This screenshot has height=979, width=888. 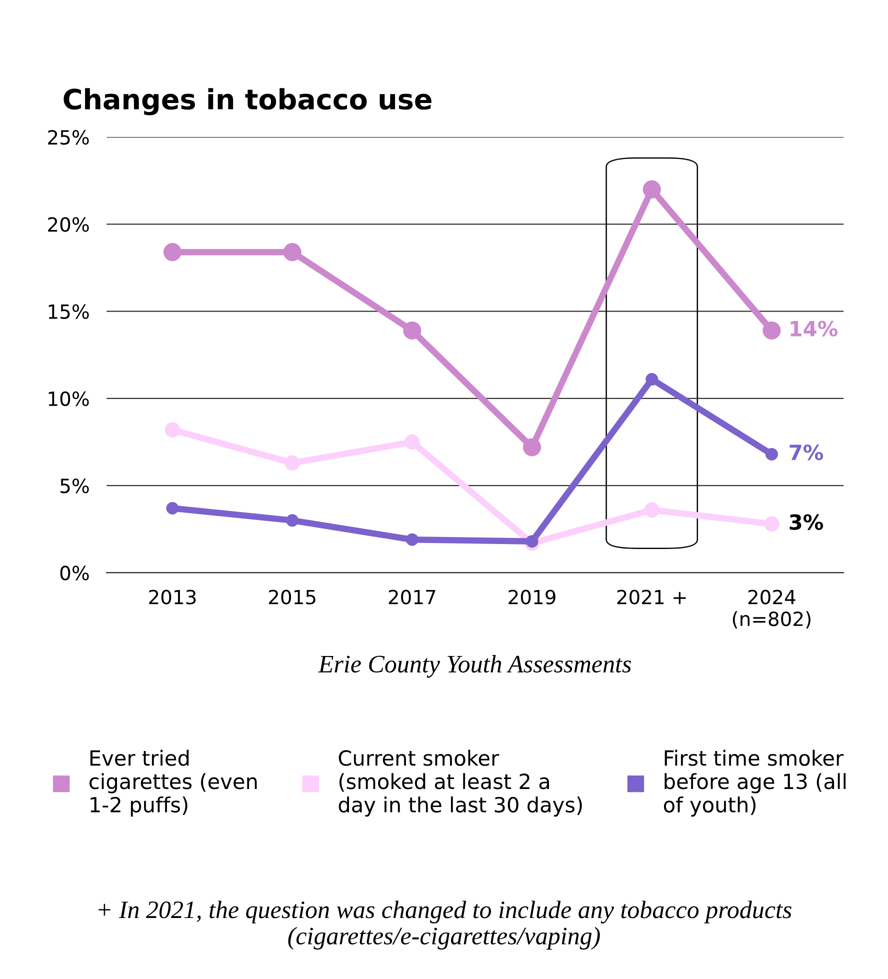 What do you see at coordinates (474, 666) in the screenshot?
I see `x-axis-title: Erie County Youth Assessments` at bounding box center [474, 666].